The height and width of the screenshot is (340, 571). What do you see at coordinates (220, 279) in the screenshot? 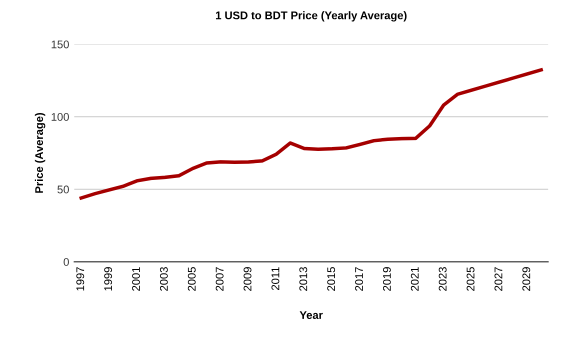
I see `x-tick-label: 2007` at bounding box center [220, 279].